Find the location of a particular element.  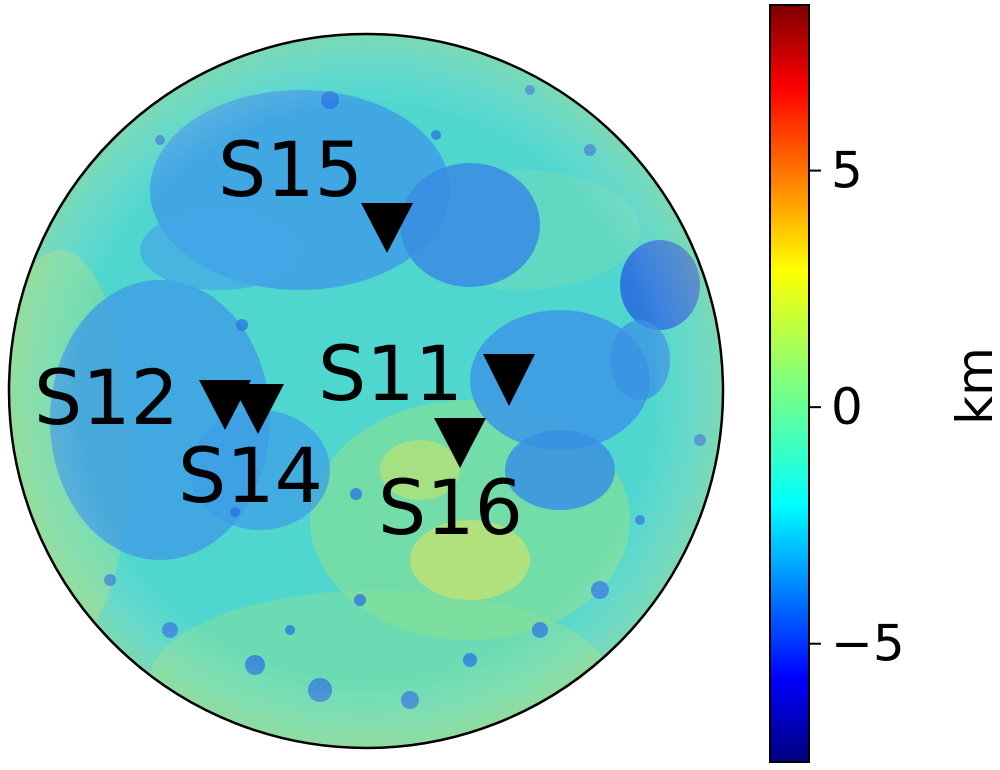

station-s14: S14 is located at coordinates (250, 452).